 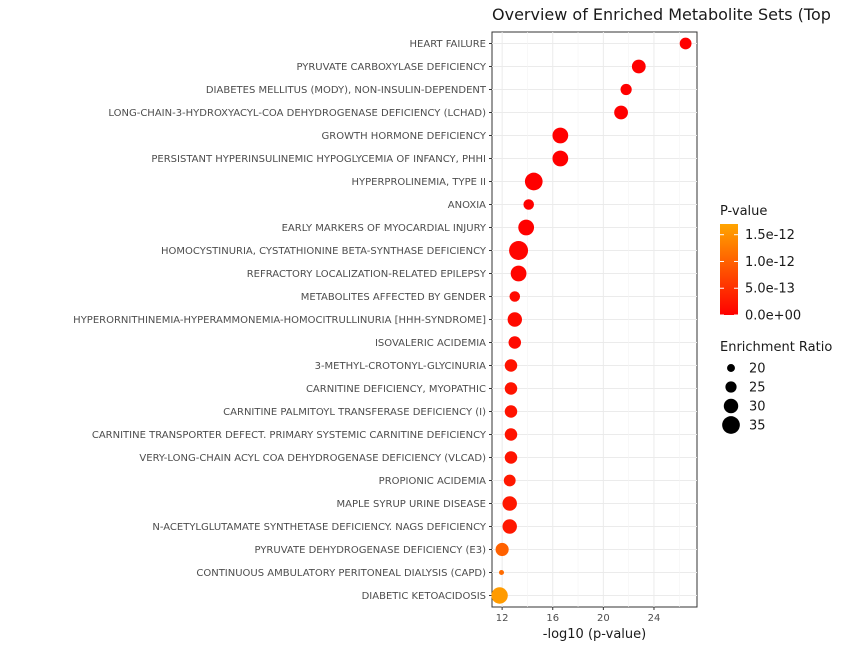 I want to click on x-tick-label: 24, so click(x=654, y=618).